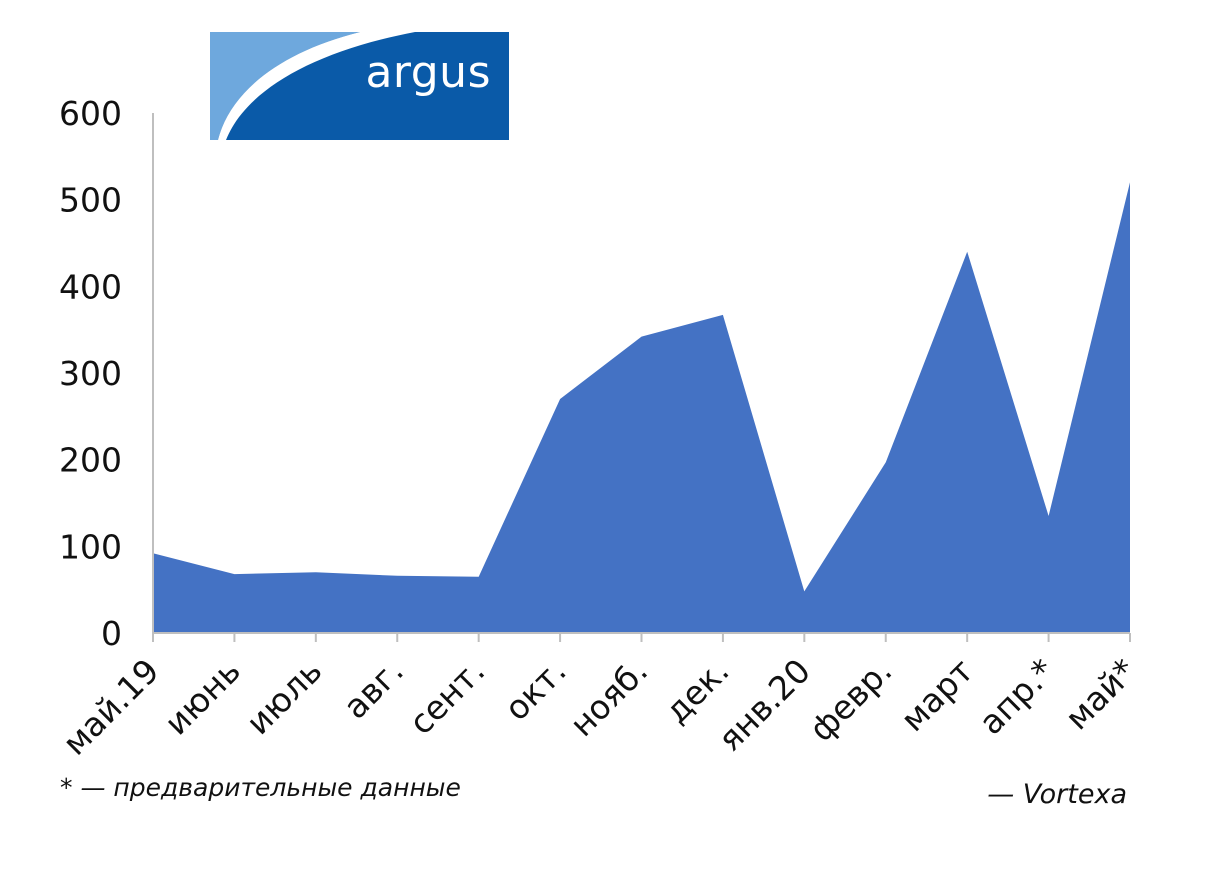 The width and height of the screenshot is (1225, 871). I want to click on x-tick-label: июнь, so click(202, 696).